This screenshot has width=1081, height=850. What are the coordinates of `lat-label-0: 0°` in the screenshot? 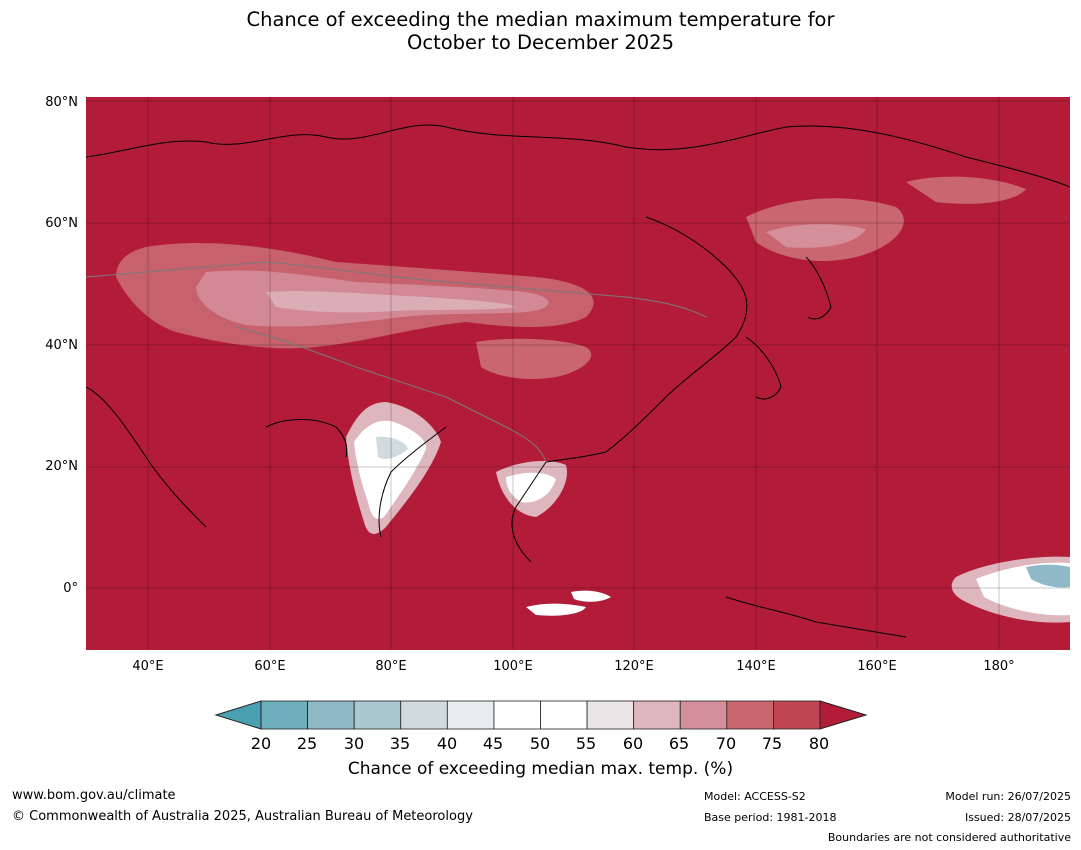 It's located at (70, 588).